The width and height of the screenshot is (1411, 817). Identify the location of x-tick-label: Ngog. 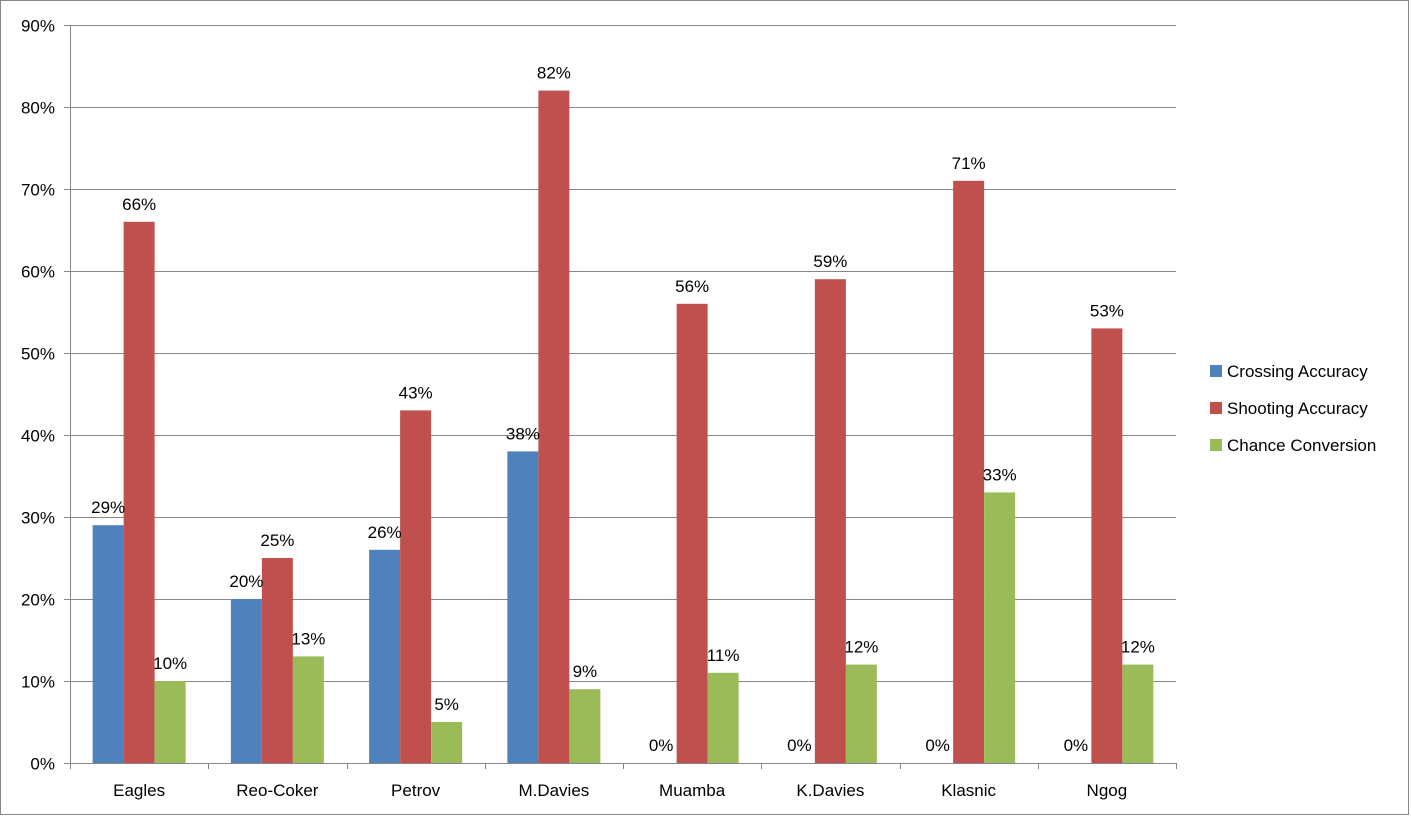
(1107, 790).